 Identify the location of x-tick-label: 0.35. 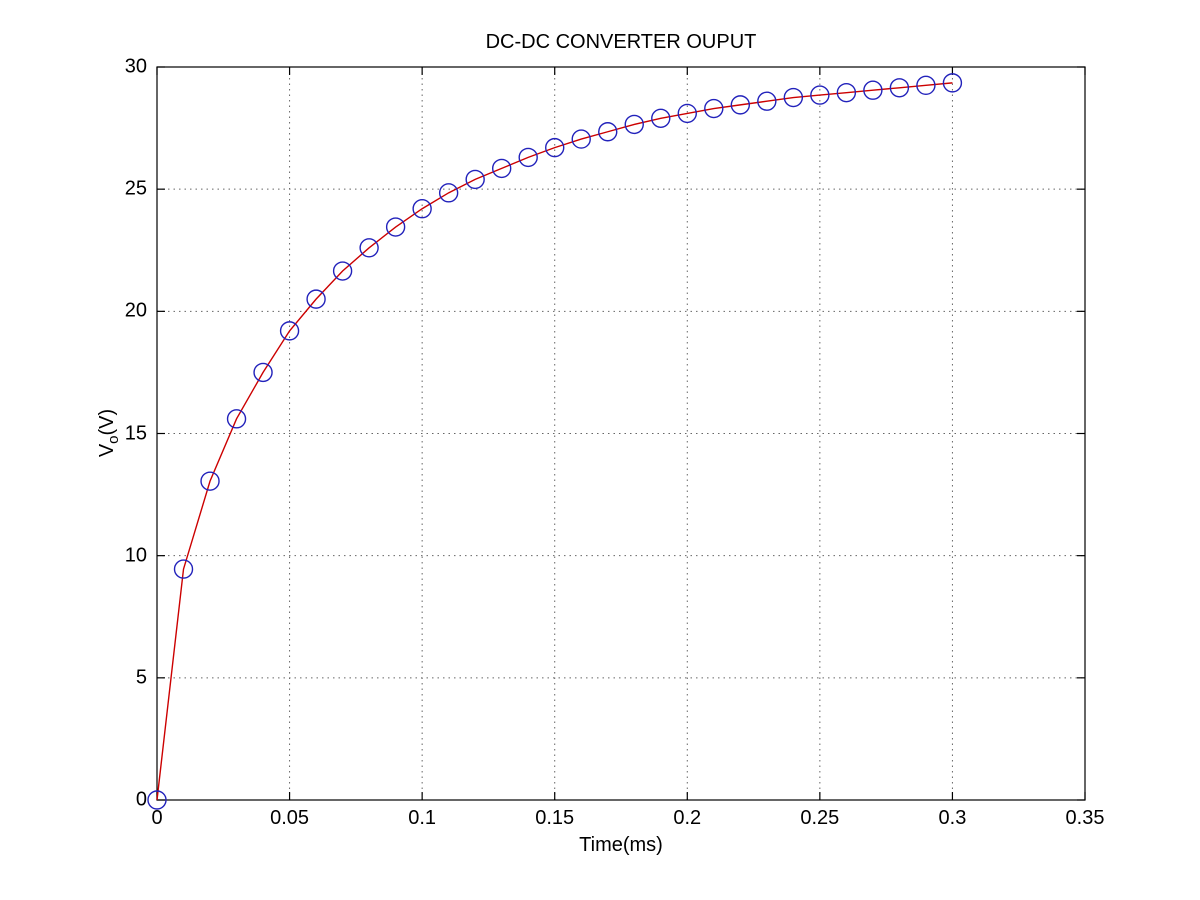
(1085, 818).